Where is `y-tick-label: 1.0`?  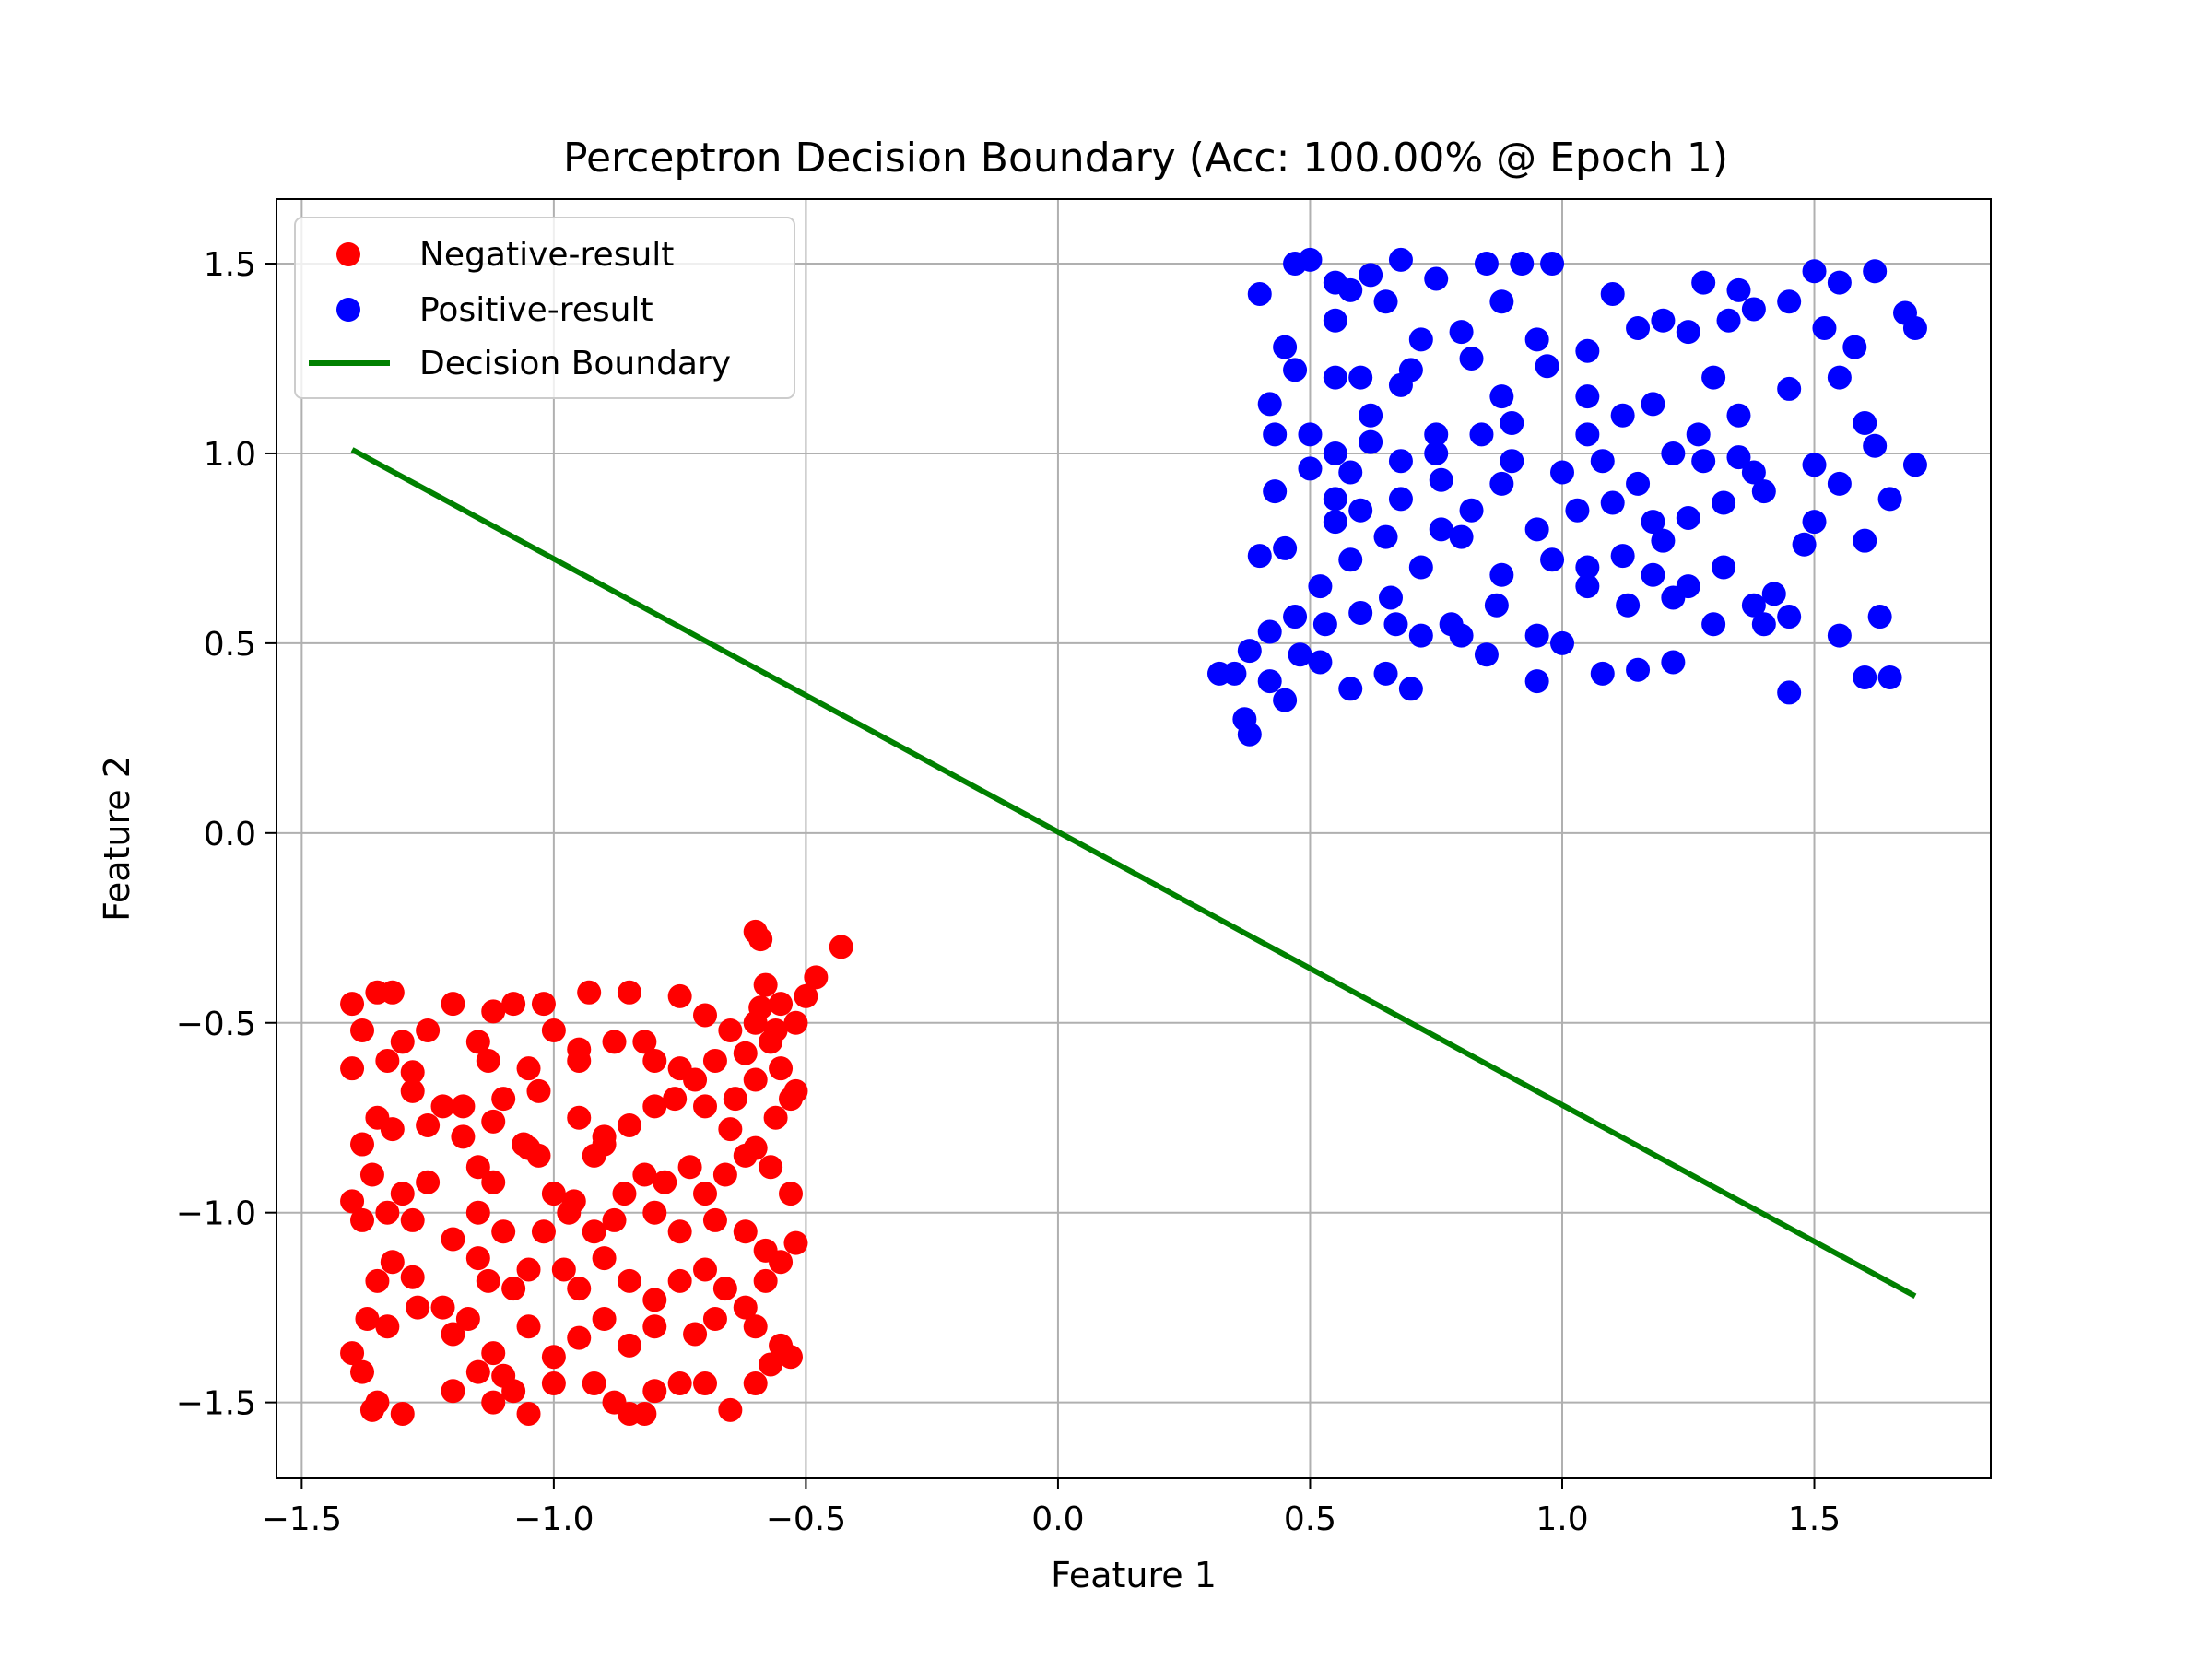
y-tick-label: 1.0 is located at coordinates (230, 455).